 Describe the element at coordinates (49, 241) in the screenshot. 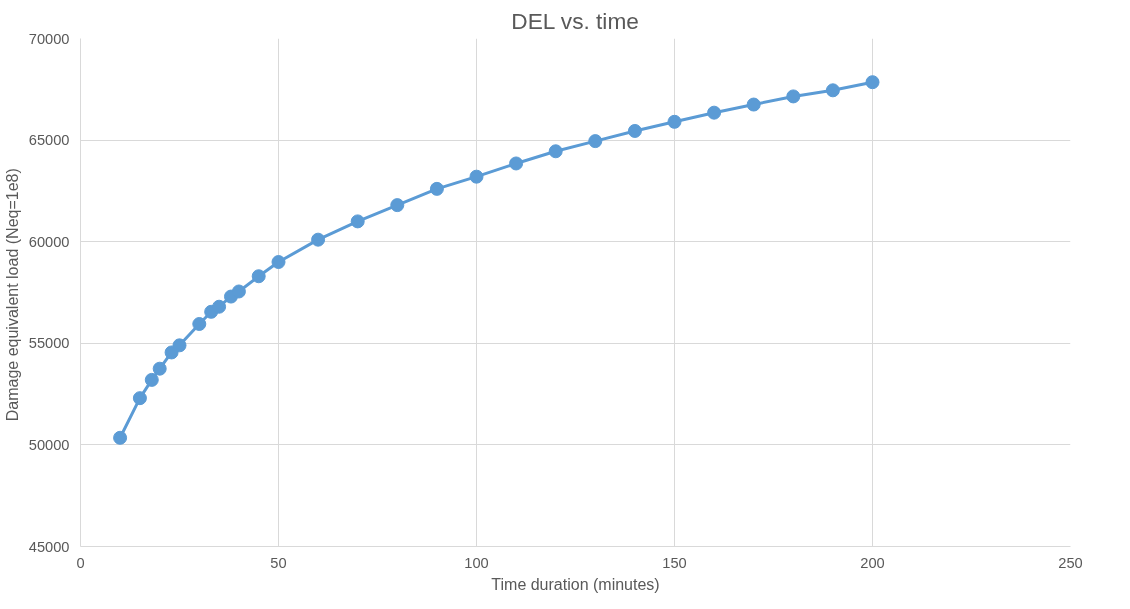

I see `y-tick-label: 60000` at that location.